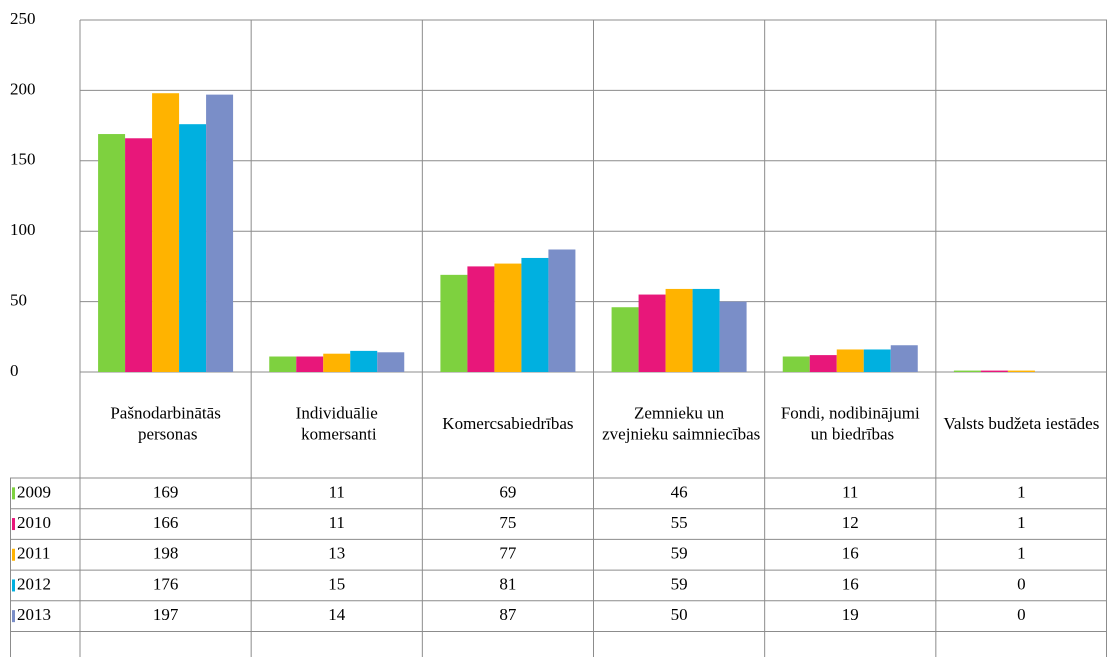 The height and width of the screenshot is (657, 1107). What do you see at coordinates (23, 18) in the screenshot?
I see `y-tick-label: 250` at bounding box center [23, 18].